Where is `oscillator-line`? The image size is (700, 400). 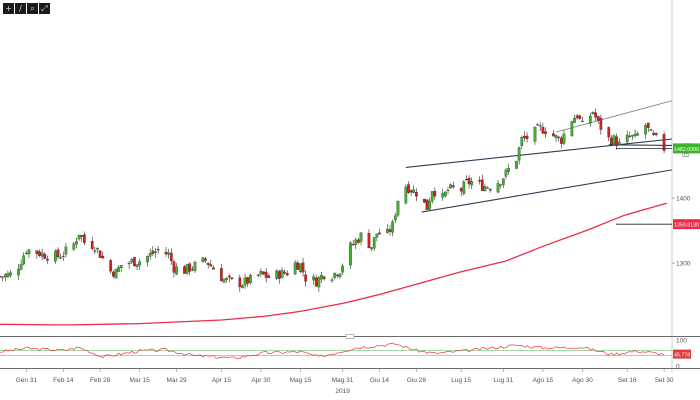 oscillator-line is located at coordinates (332, 351).